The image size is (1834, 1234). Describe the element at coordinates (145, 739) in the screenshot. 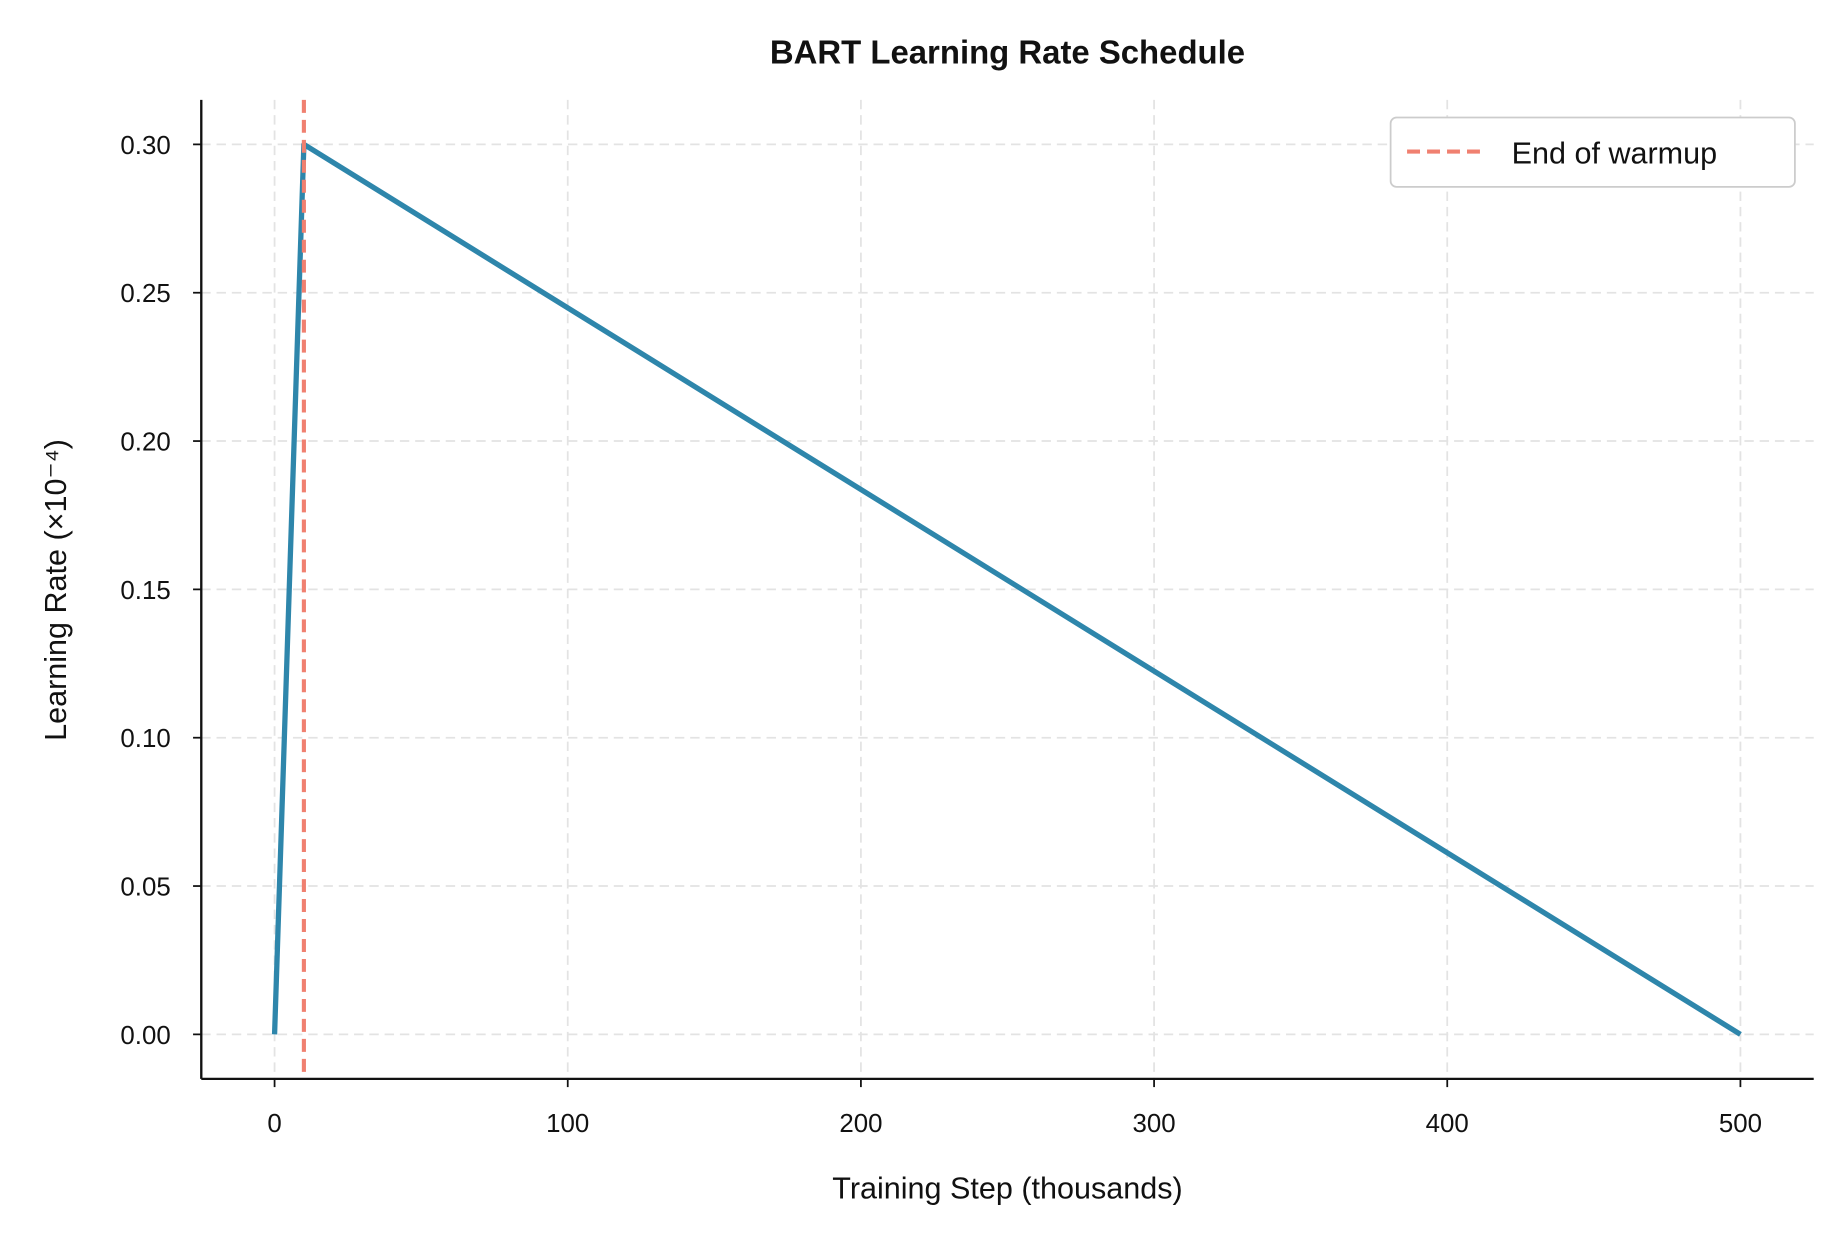

I see `y-tick-label: 0.10` at that location.